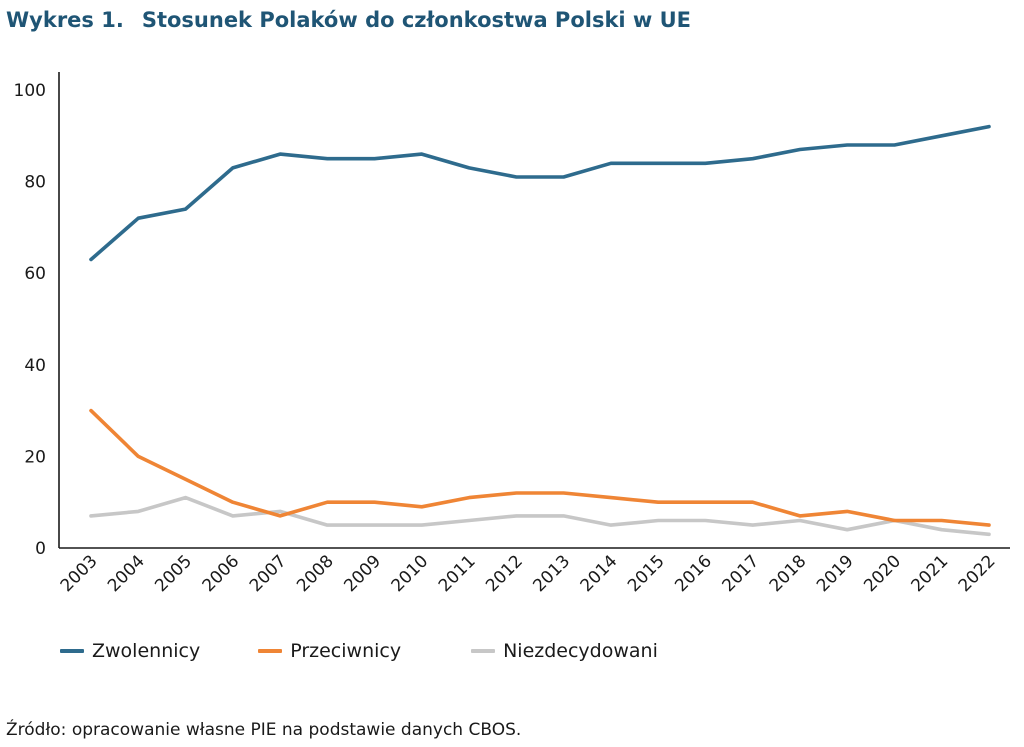  I want to click on legend-item-zwolennicy: Zwolennicy, so click(130, 651).